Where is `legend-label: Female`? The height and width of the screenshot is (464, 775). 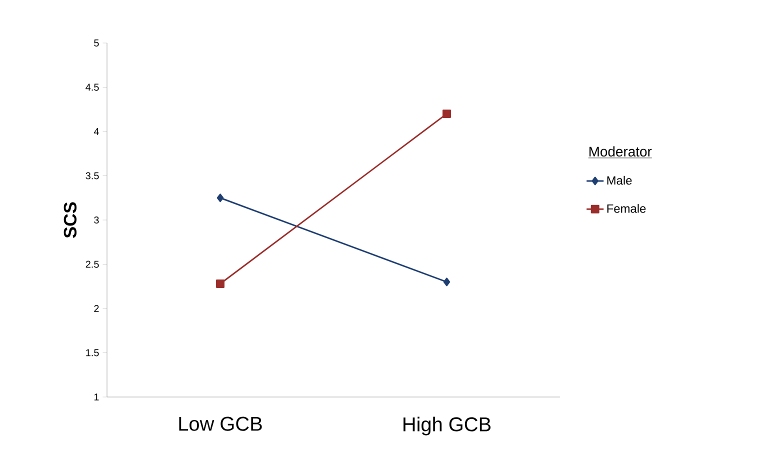 legend-label: Female is located at coordinates (626, 208).